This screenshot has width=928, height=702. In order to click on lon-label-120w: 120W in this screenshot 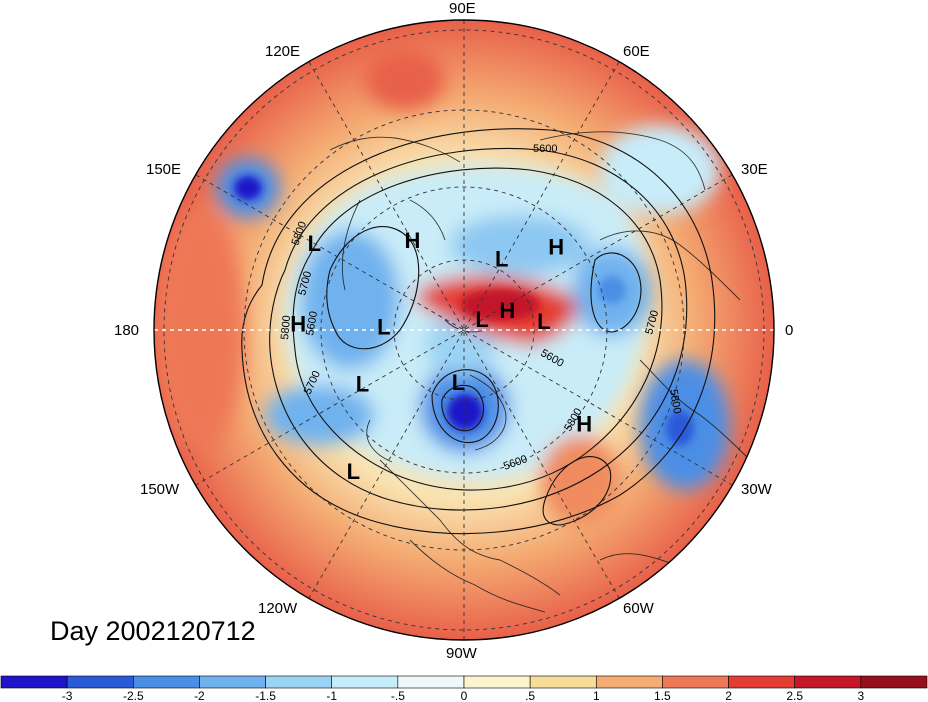, I will do `click(278, 608)`.